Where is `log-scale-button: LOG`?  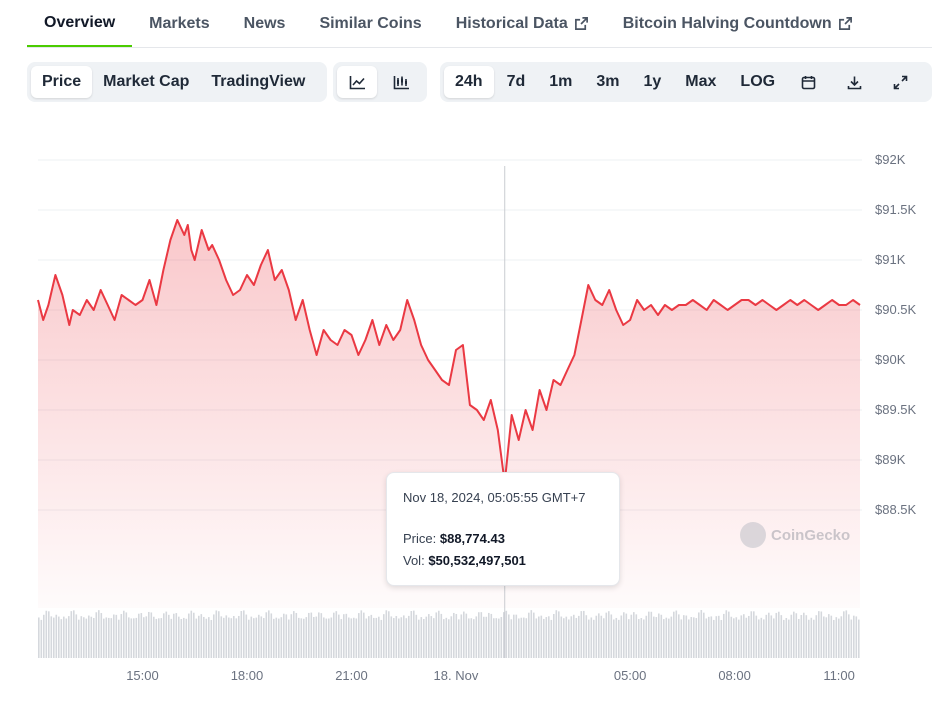
log-scale-button: LOG is located at coordinates (758, 81).